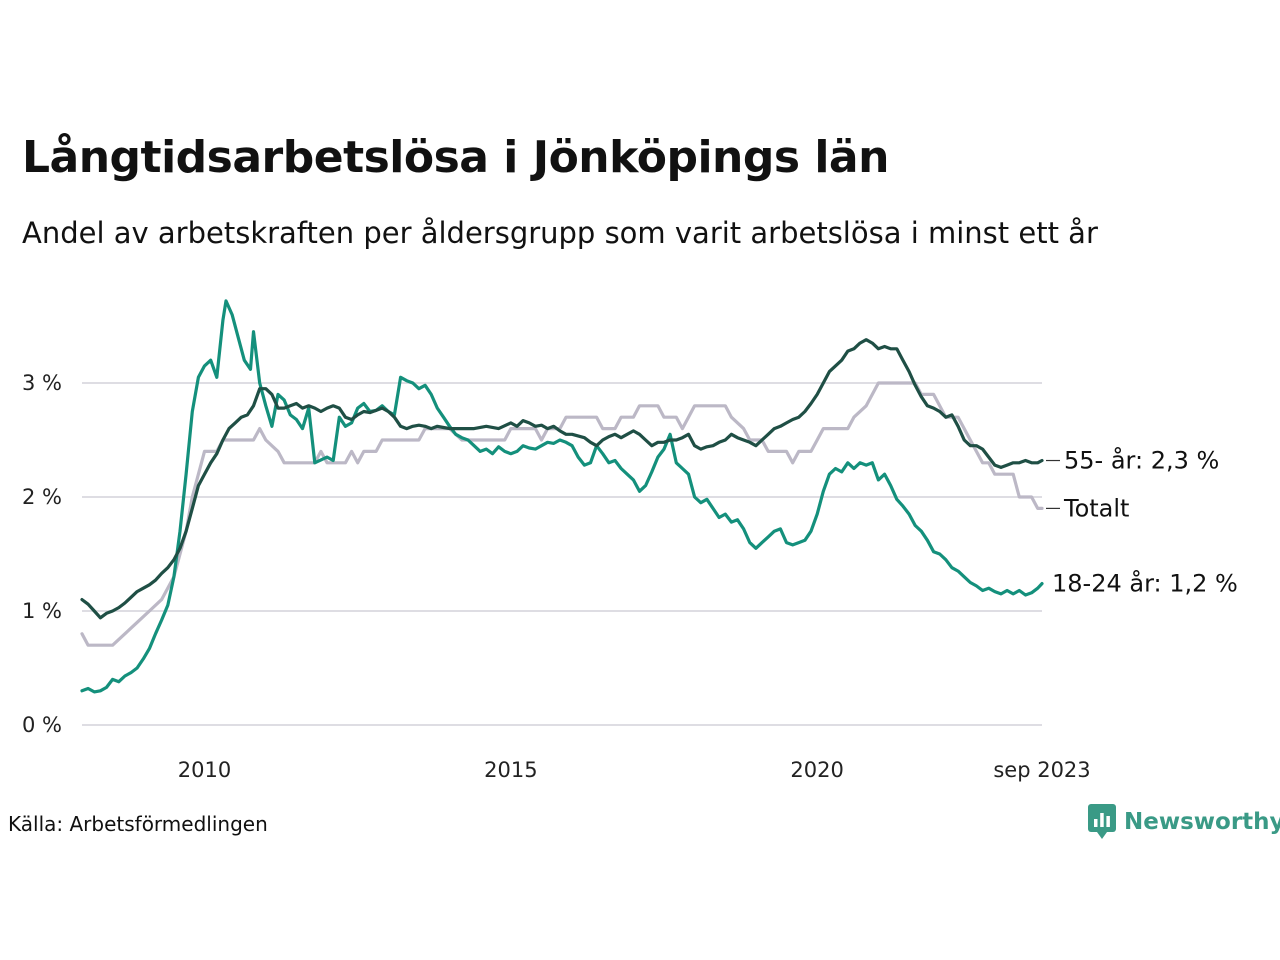 The height and width of the screenshot is (960, 1280). I want to click on y-tick-label: 0 %, so click(42, 725).